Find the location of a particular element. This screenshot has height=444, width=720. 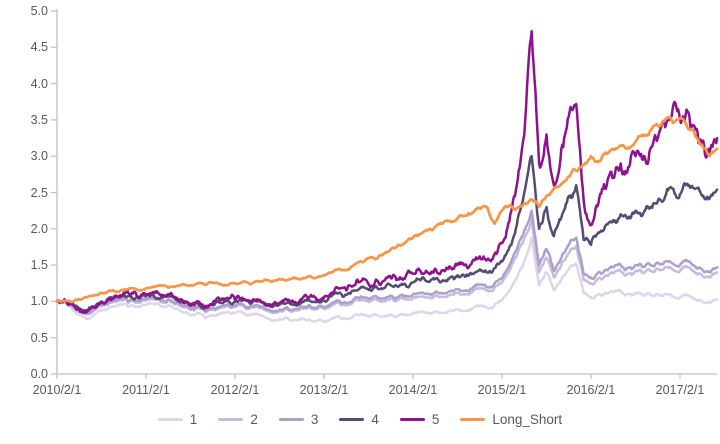

x-tick-label: 2016/2/1 is located at coordinates (591, 390).